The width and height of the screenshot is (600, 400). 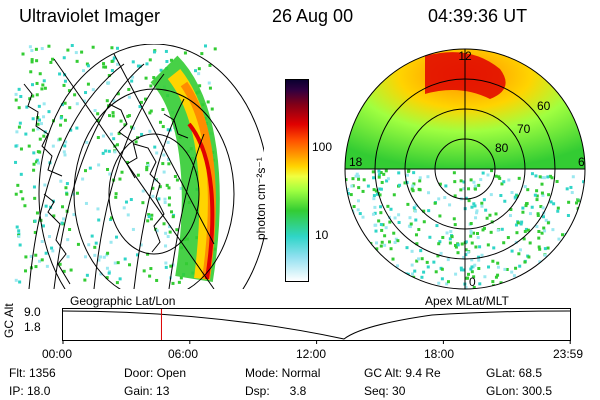 What do you see at coordinates (524, 129) in the screenshot?
I see `mlat-ring-label-70: 70` at bounding box center [524, 129].